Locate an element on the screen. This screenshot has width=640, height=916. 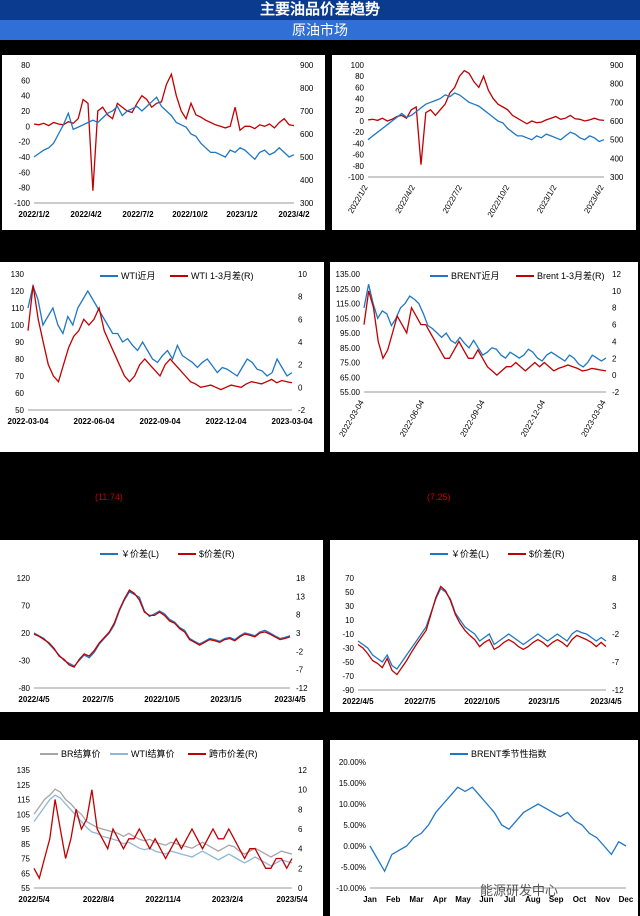
y-tick-label-right: 700 is located at coordinates (307, 111).